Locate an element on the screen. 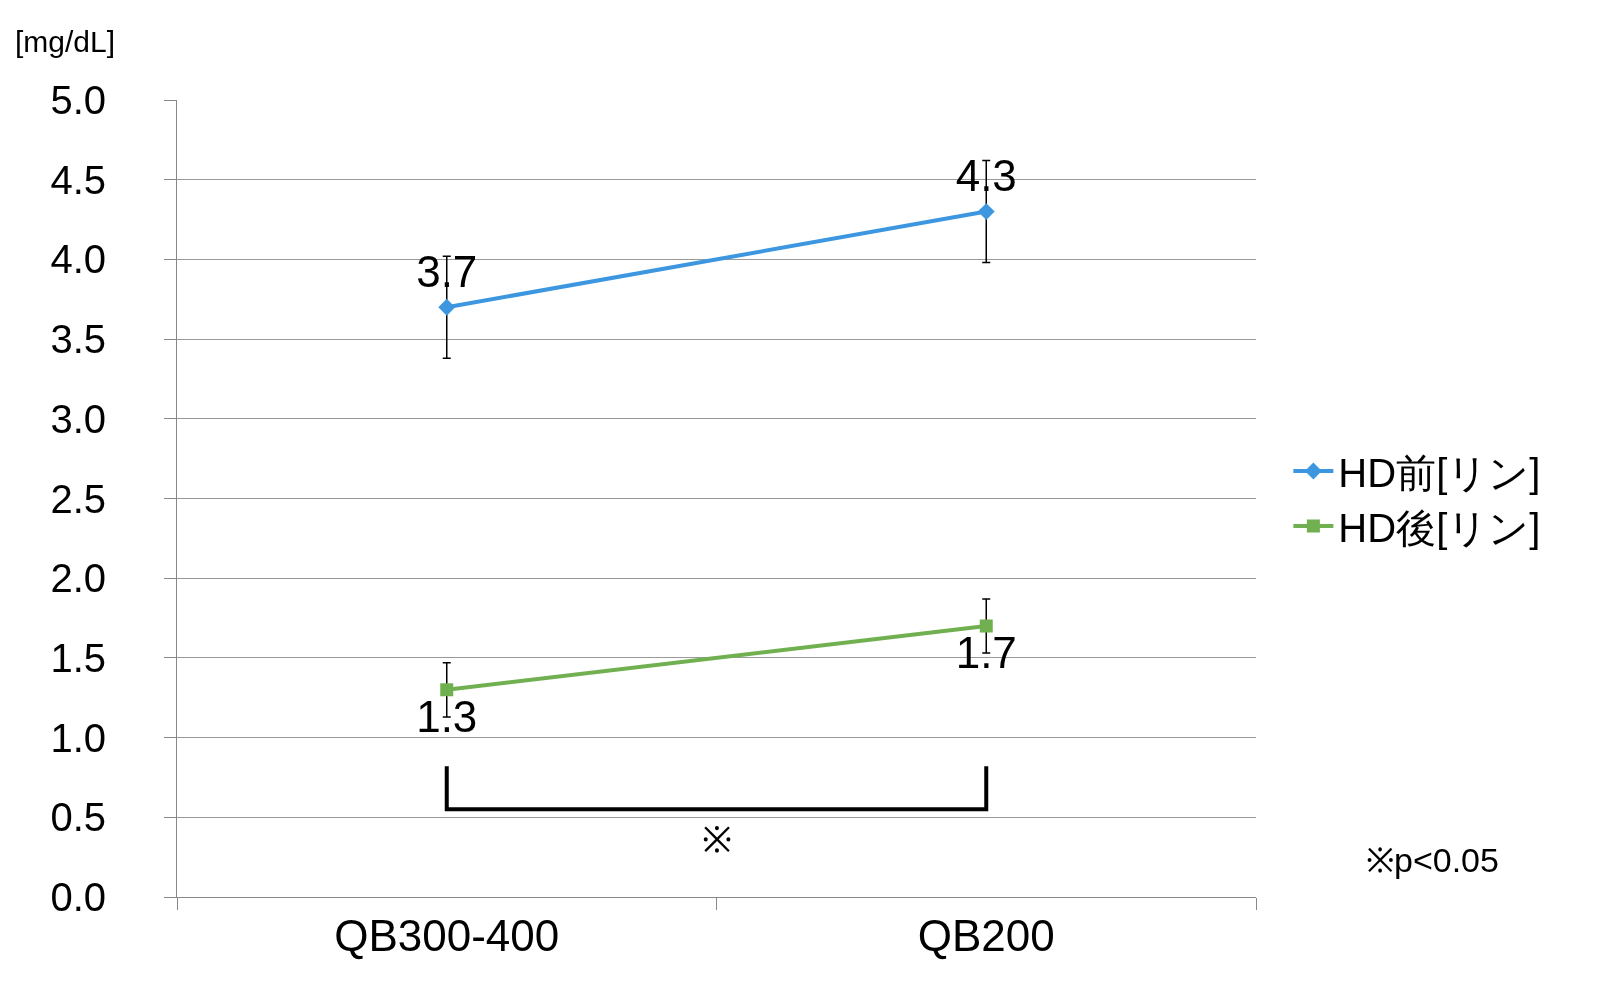 The width and height of the screenshot is (1612, 989). legend-label: HD前[リン] is located at coordinates (1439, 472).